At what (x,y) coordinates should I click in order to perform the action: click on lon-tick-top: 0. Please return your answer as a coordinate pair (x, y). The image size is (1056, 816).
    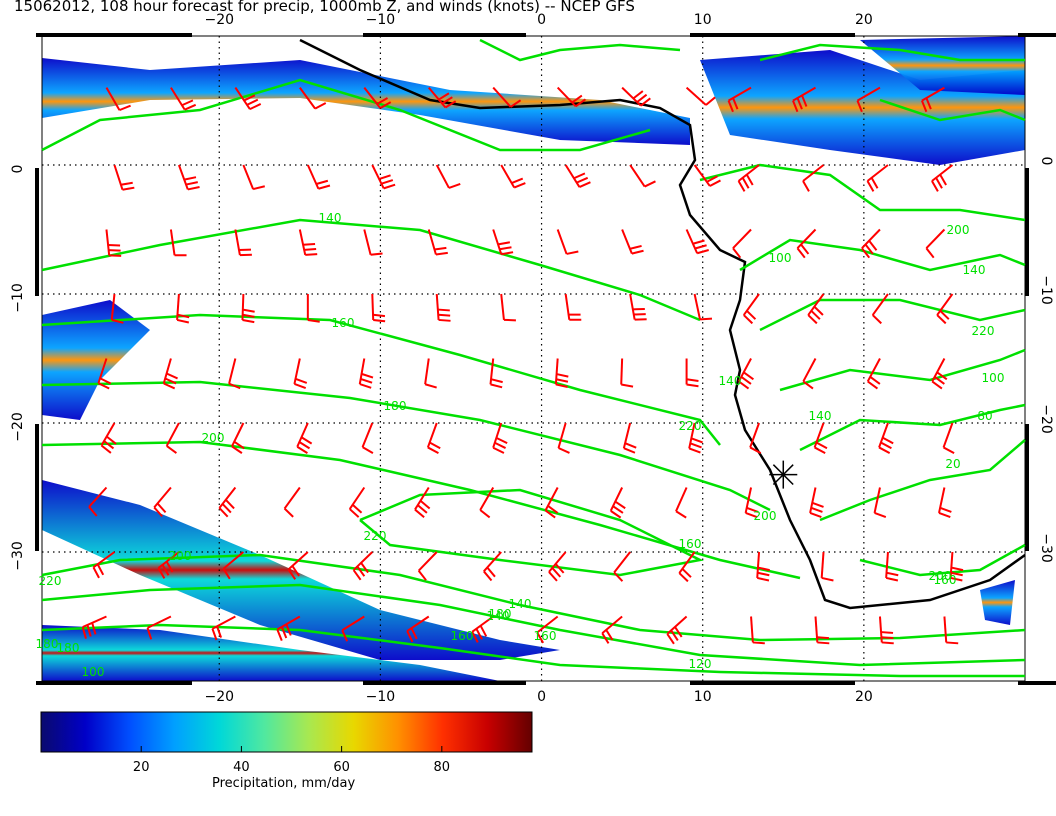
    Looking at the image, I should click on (541, 20).